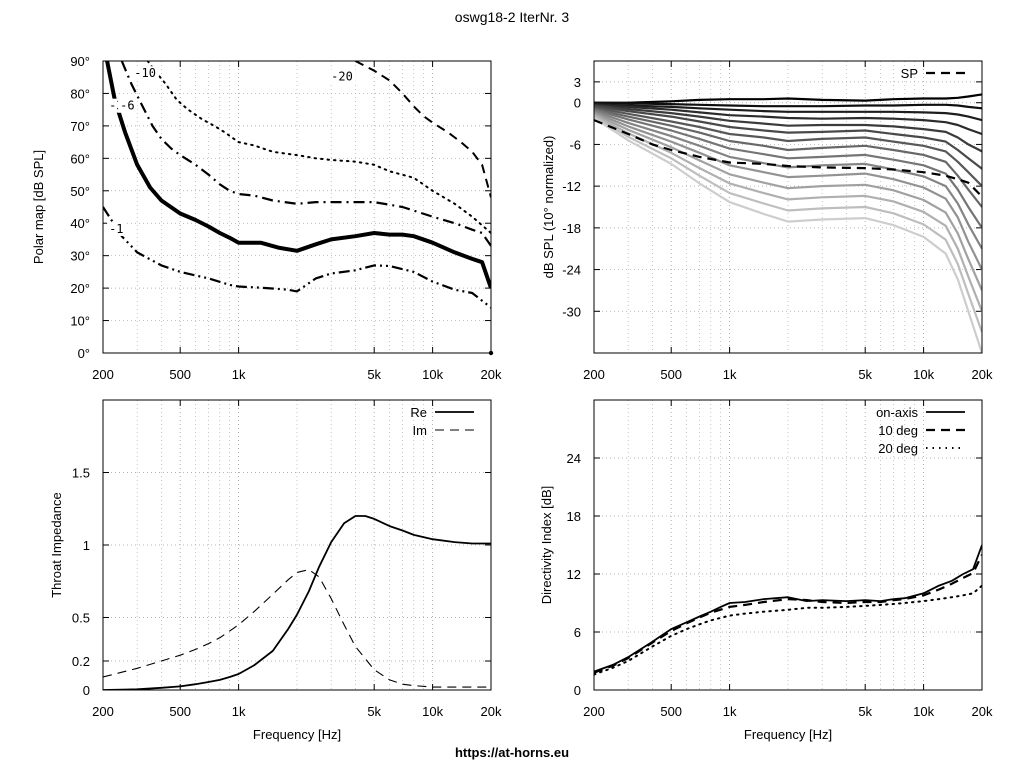 The width and height of the screenshot is (1024, 768). I want to click on contour-label: -20, so click(342, 76).